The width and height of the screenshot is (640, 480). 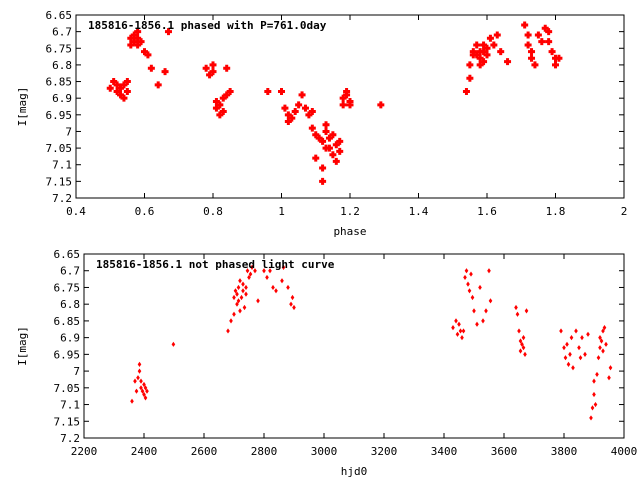 What do you see at coordinates (145, 211) in the screenshot?
I see `x-tick-label: 0.6` at bounding box center [145, 211].